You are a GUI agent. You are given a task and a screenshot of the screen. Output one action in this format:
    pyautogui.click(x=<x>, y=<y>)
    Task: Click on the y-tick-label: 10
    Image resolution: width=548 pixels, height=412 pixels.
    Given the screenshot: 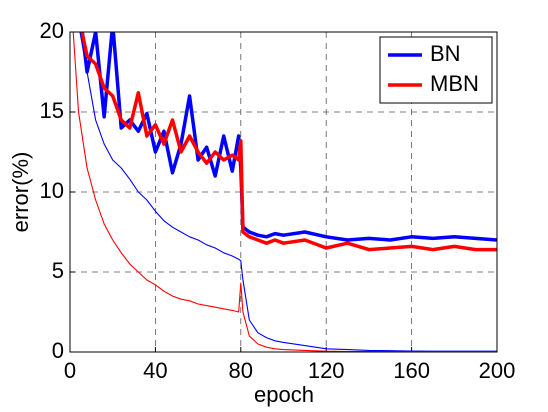 What is the action you would take?
    pyautogui.click(x=52, y=190)
    